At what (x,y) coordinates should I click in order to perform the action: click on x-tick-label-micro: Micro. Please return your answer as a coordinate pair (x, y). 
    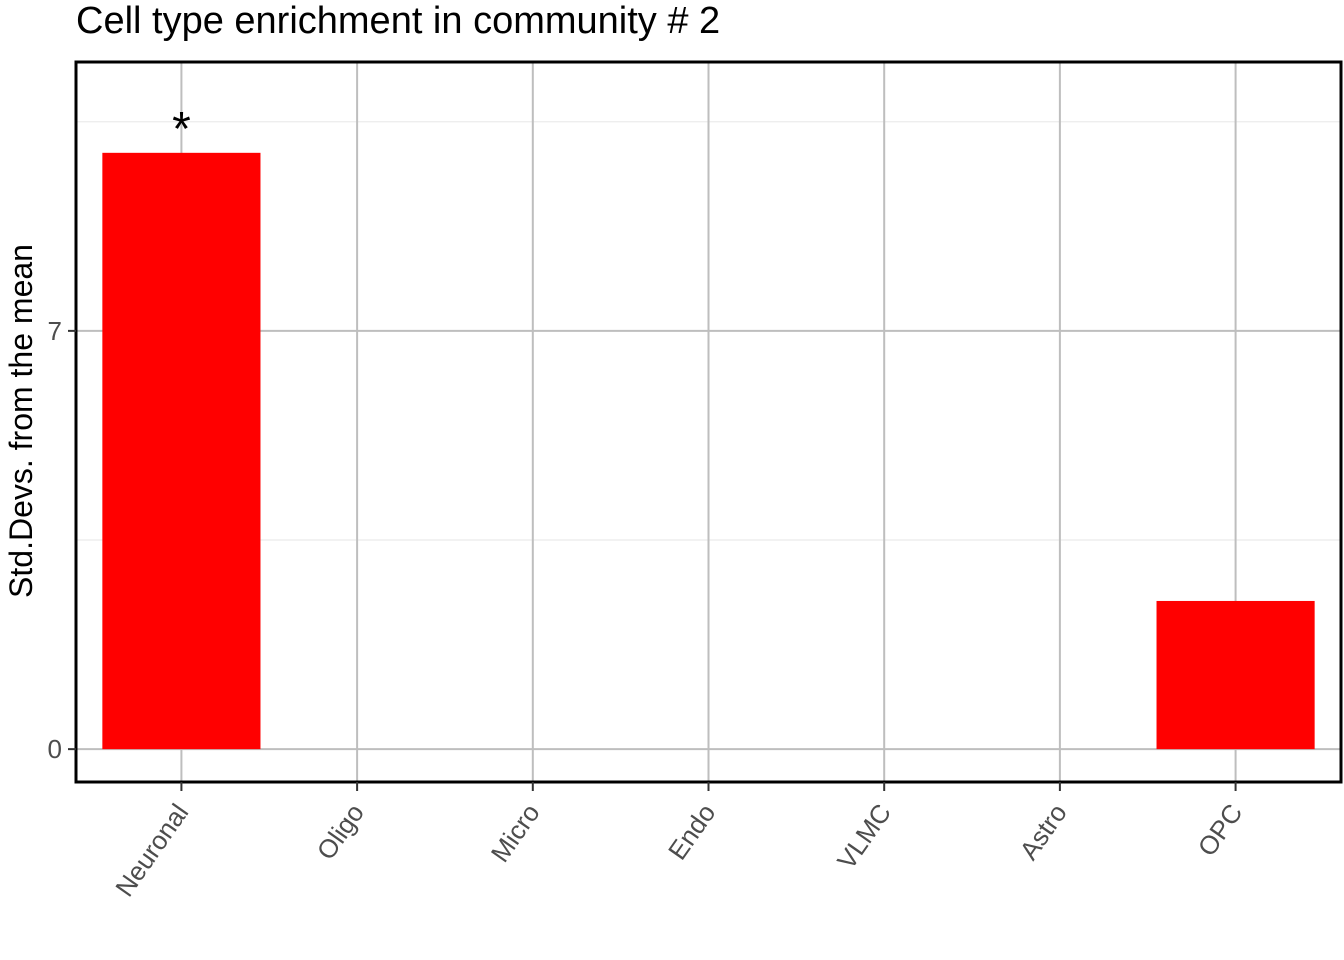
    Looking at the image, I should click on (515, 832).